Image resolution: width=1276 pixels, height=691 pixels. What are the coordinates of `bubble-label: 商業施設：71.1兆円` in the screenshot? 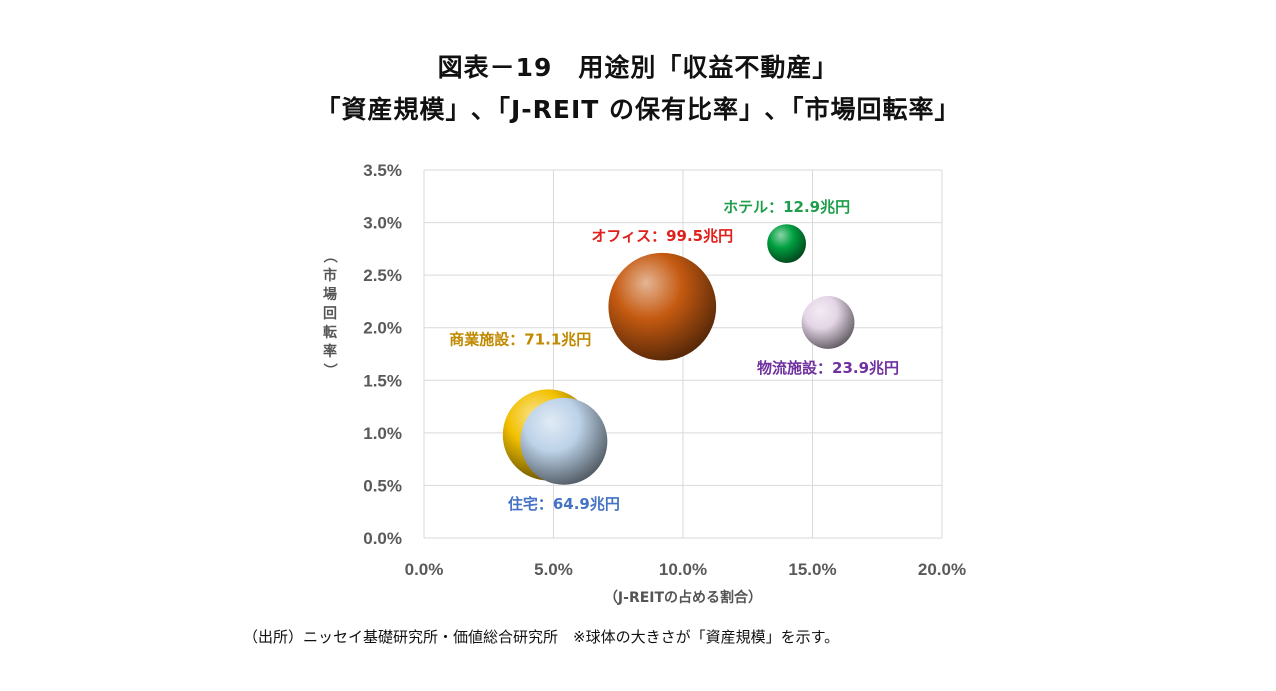 It's located at (520, 339).